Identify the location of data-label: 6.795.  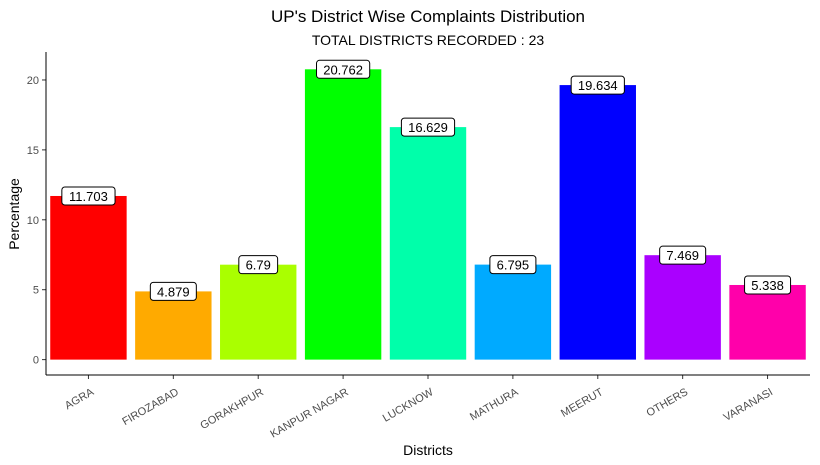
(513, 265).